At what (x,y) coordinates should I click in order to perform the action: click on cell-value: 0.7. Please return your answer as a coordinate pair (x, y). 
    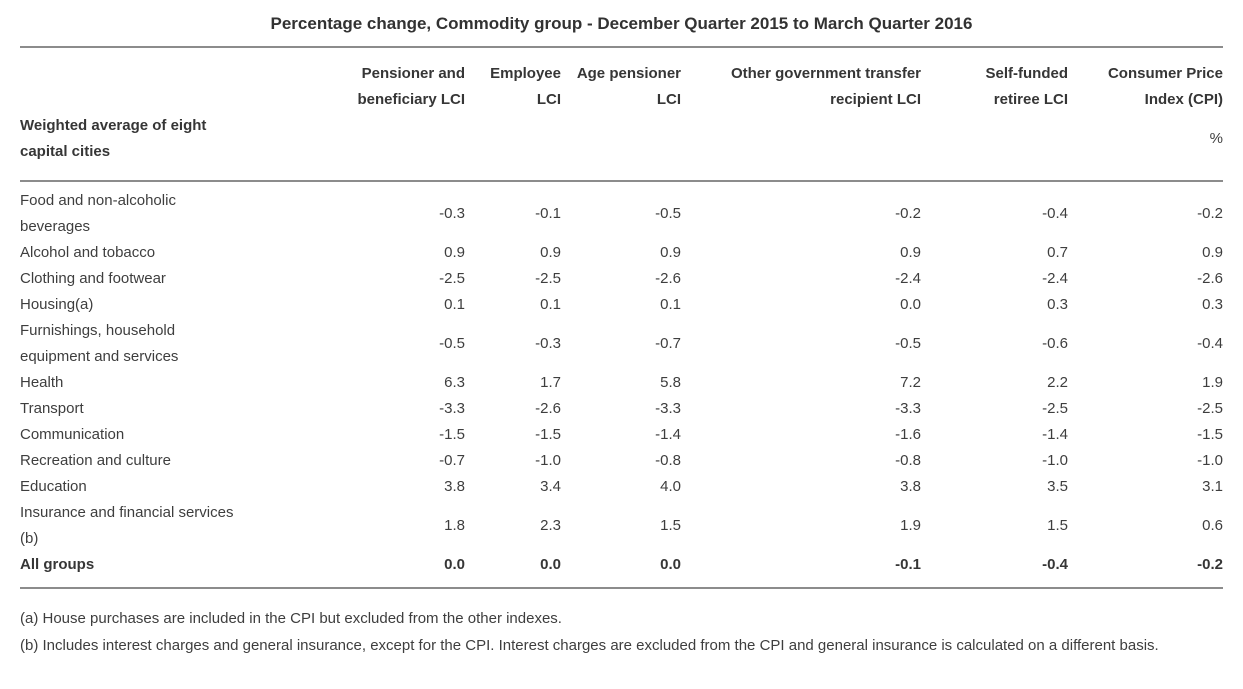
    Looking at the image, I should click on (1057, 252).